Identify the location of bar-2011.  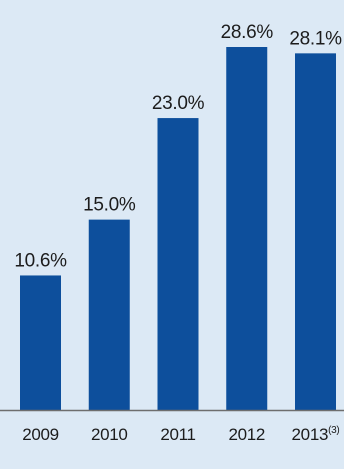
(178, 264).